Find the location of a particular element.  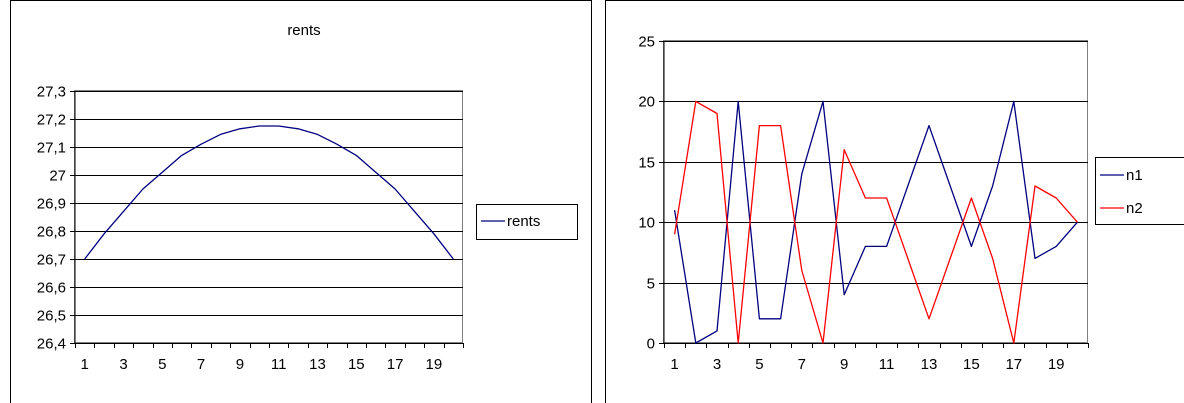

y-tick-label: 10 is located at coordinates (646, 223).